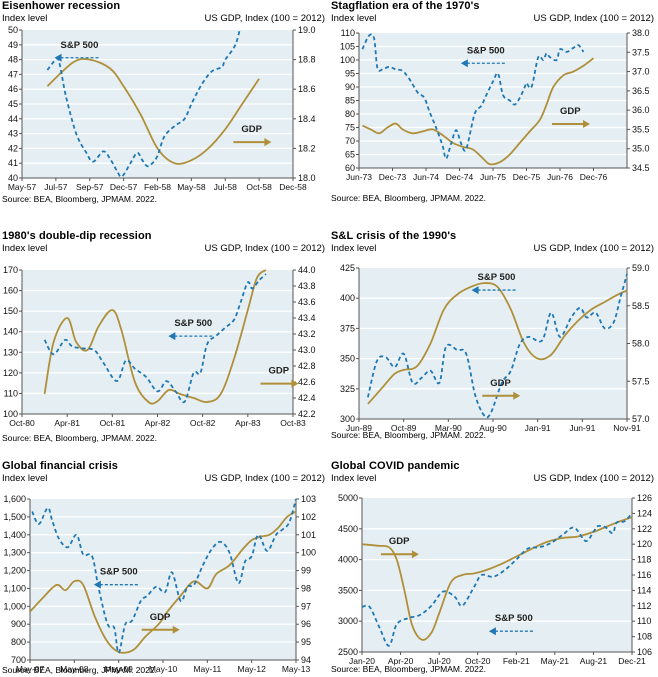 Image resolution: width=658 pixels, height=677 pixels. Describe the element at coordinates (641, 33) in the screenshot. I see `right-tick-label: 38.0` at that location.